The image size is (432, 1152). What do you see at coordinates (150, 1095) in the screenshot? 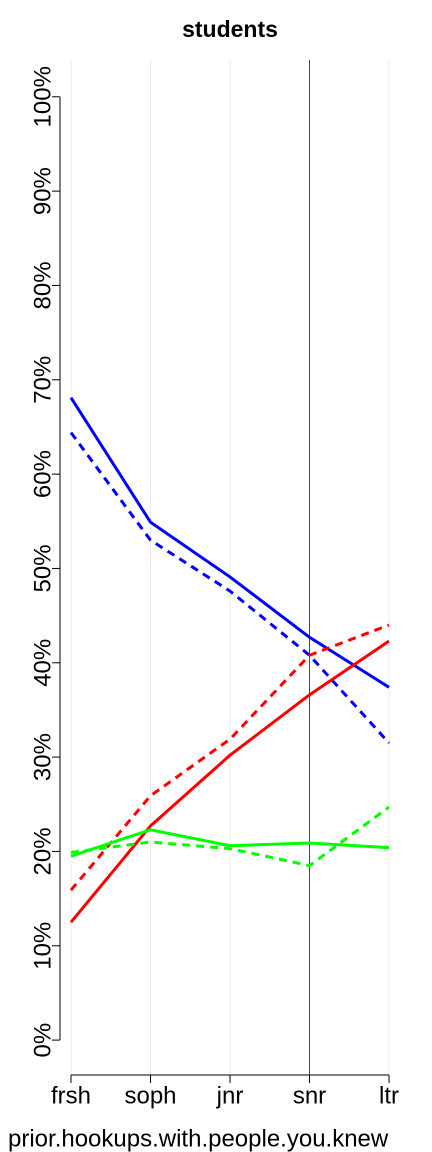
I see `x-tick-label: soph` at bounding box center [150, 1095].